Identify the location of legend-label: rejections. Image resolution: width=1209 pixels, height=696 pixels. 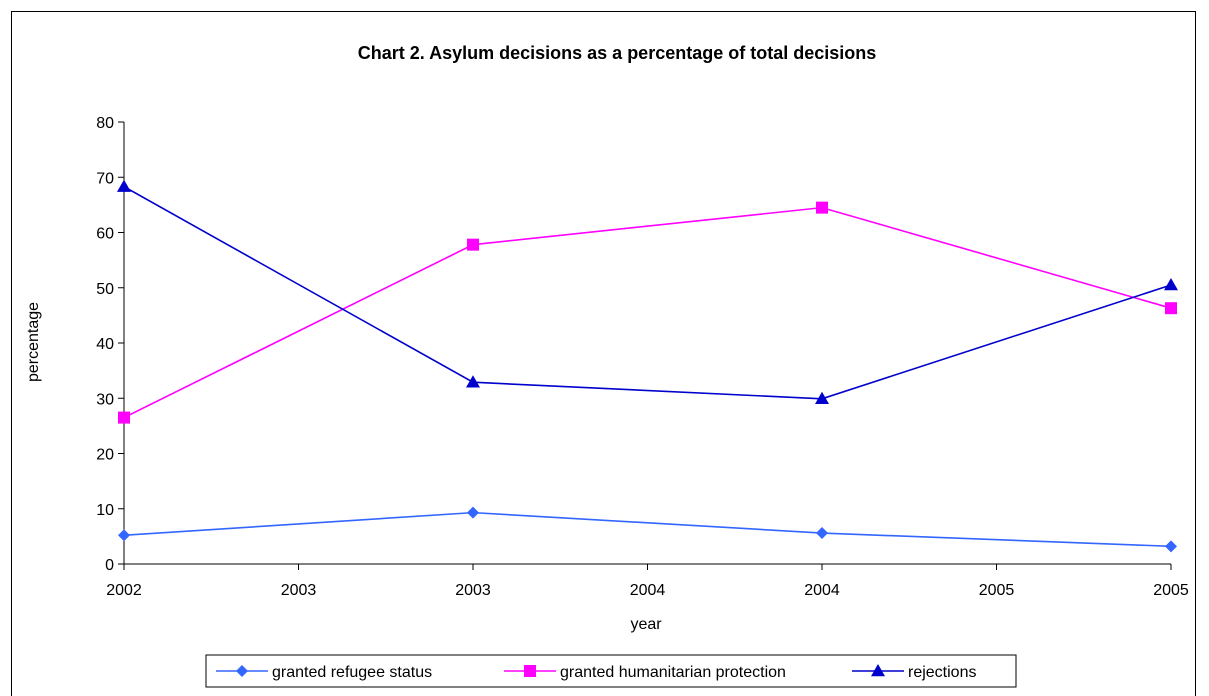
(942, 672).